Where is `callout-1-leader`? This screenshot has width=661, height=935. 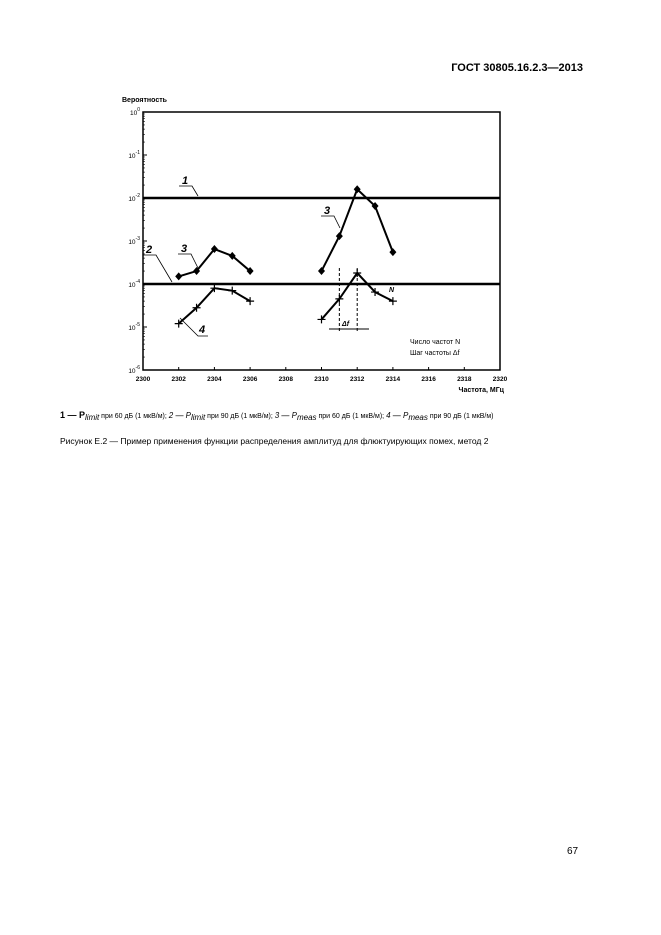
callout-1-leader is located at coordinates (189, 191).